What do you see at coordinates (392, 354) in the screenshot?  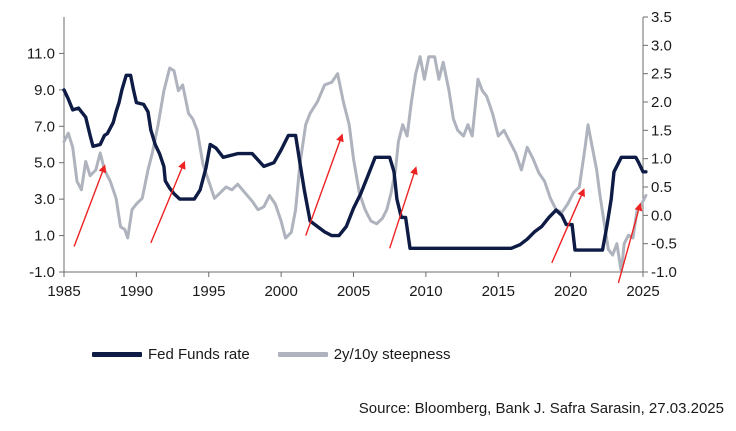 I see `legend-label-steepness: 2y/10y steepness` at bounding box center [392, 354].